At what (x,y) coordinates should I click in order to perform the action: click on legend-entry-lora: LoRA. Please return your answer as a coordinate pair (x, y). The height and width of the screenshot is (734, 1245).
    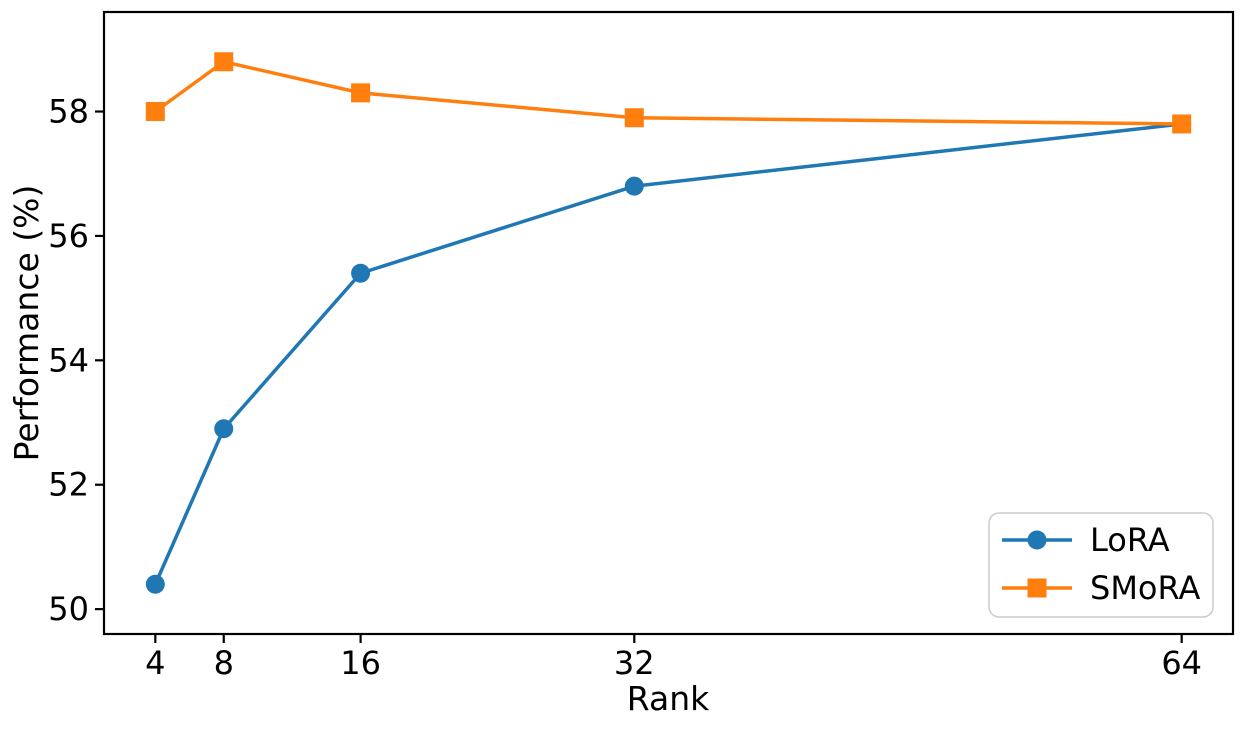
    Looking at the image, I should click on (1086, 540).